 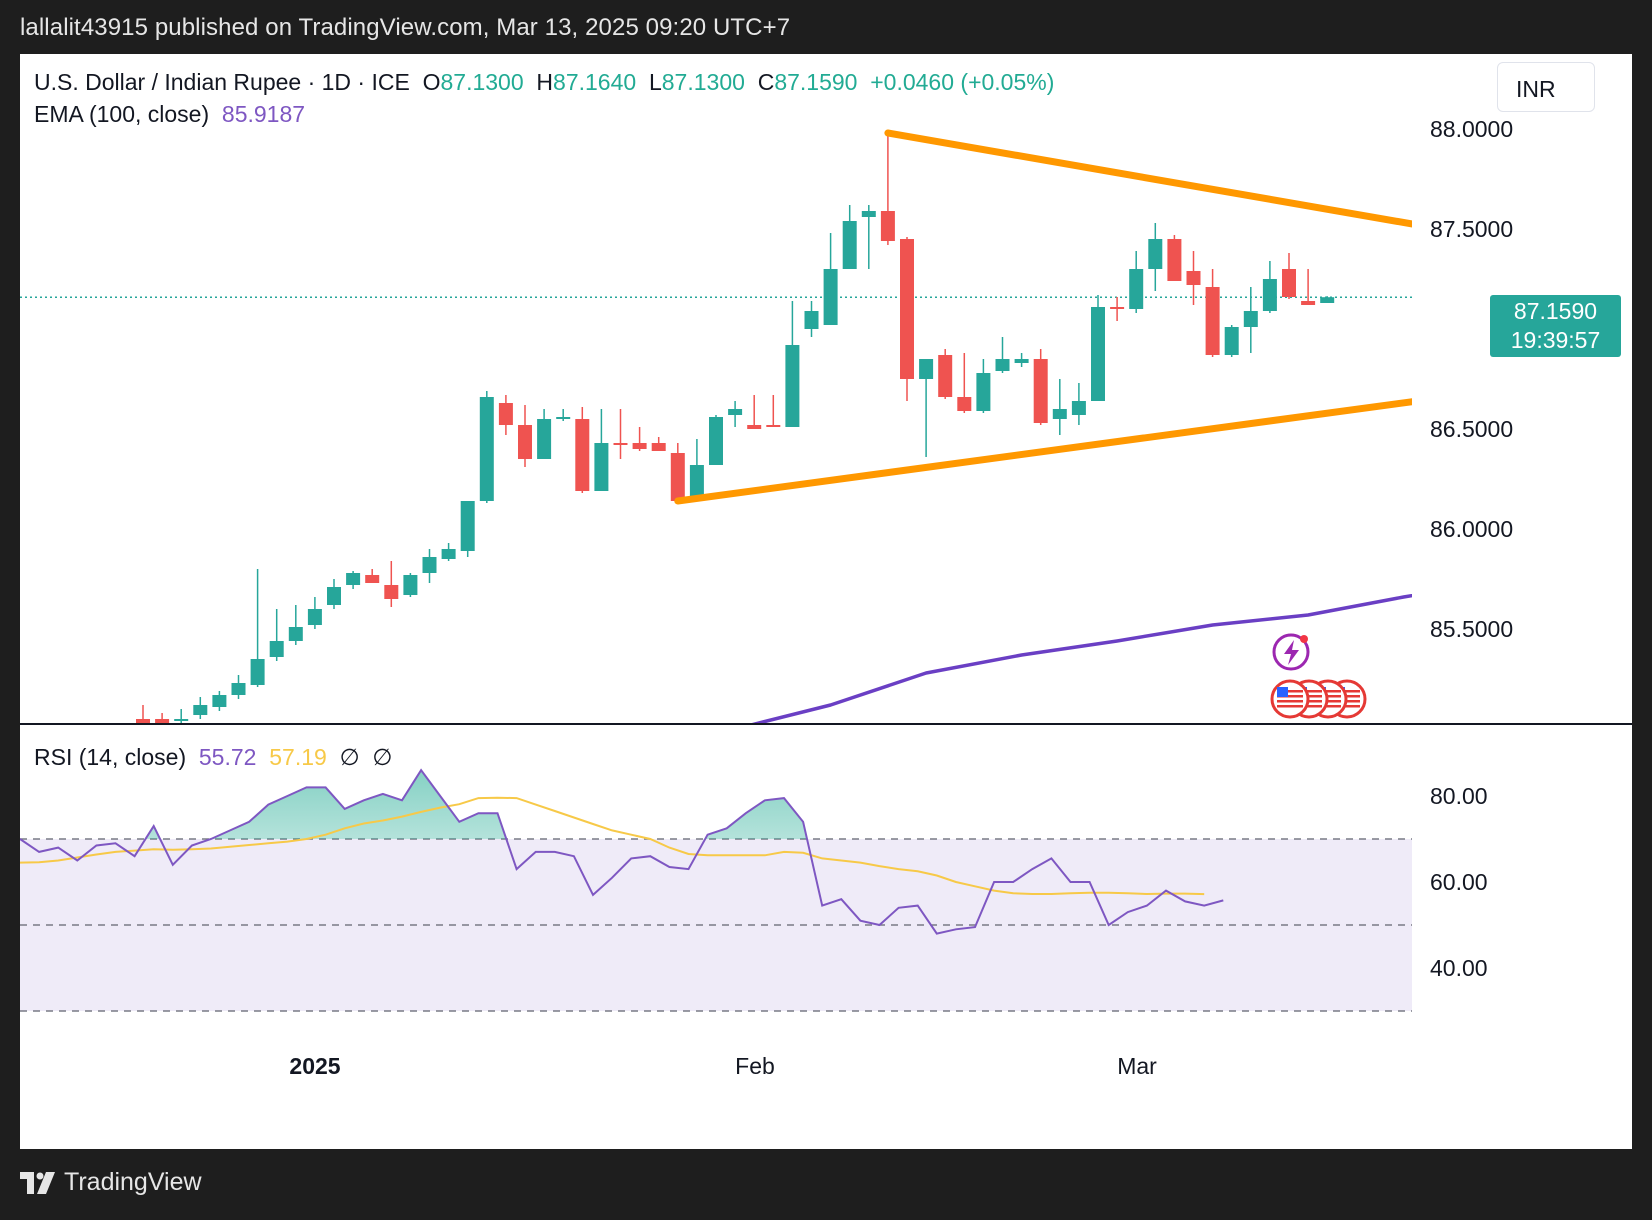 What do you see at coordinates (1471, 129) in the screenshot?
I see `price-axis-tick: 88.0000` at bounding box center [1471, 129].